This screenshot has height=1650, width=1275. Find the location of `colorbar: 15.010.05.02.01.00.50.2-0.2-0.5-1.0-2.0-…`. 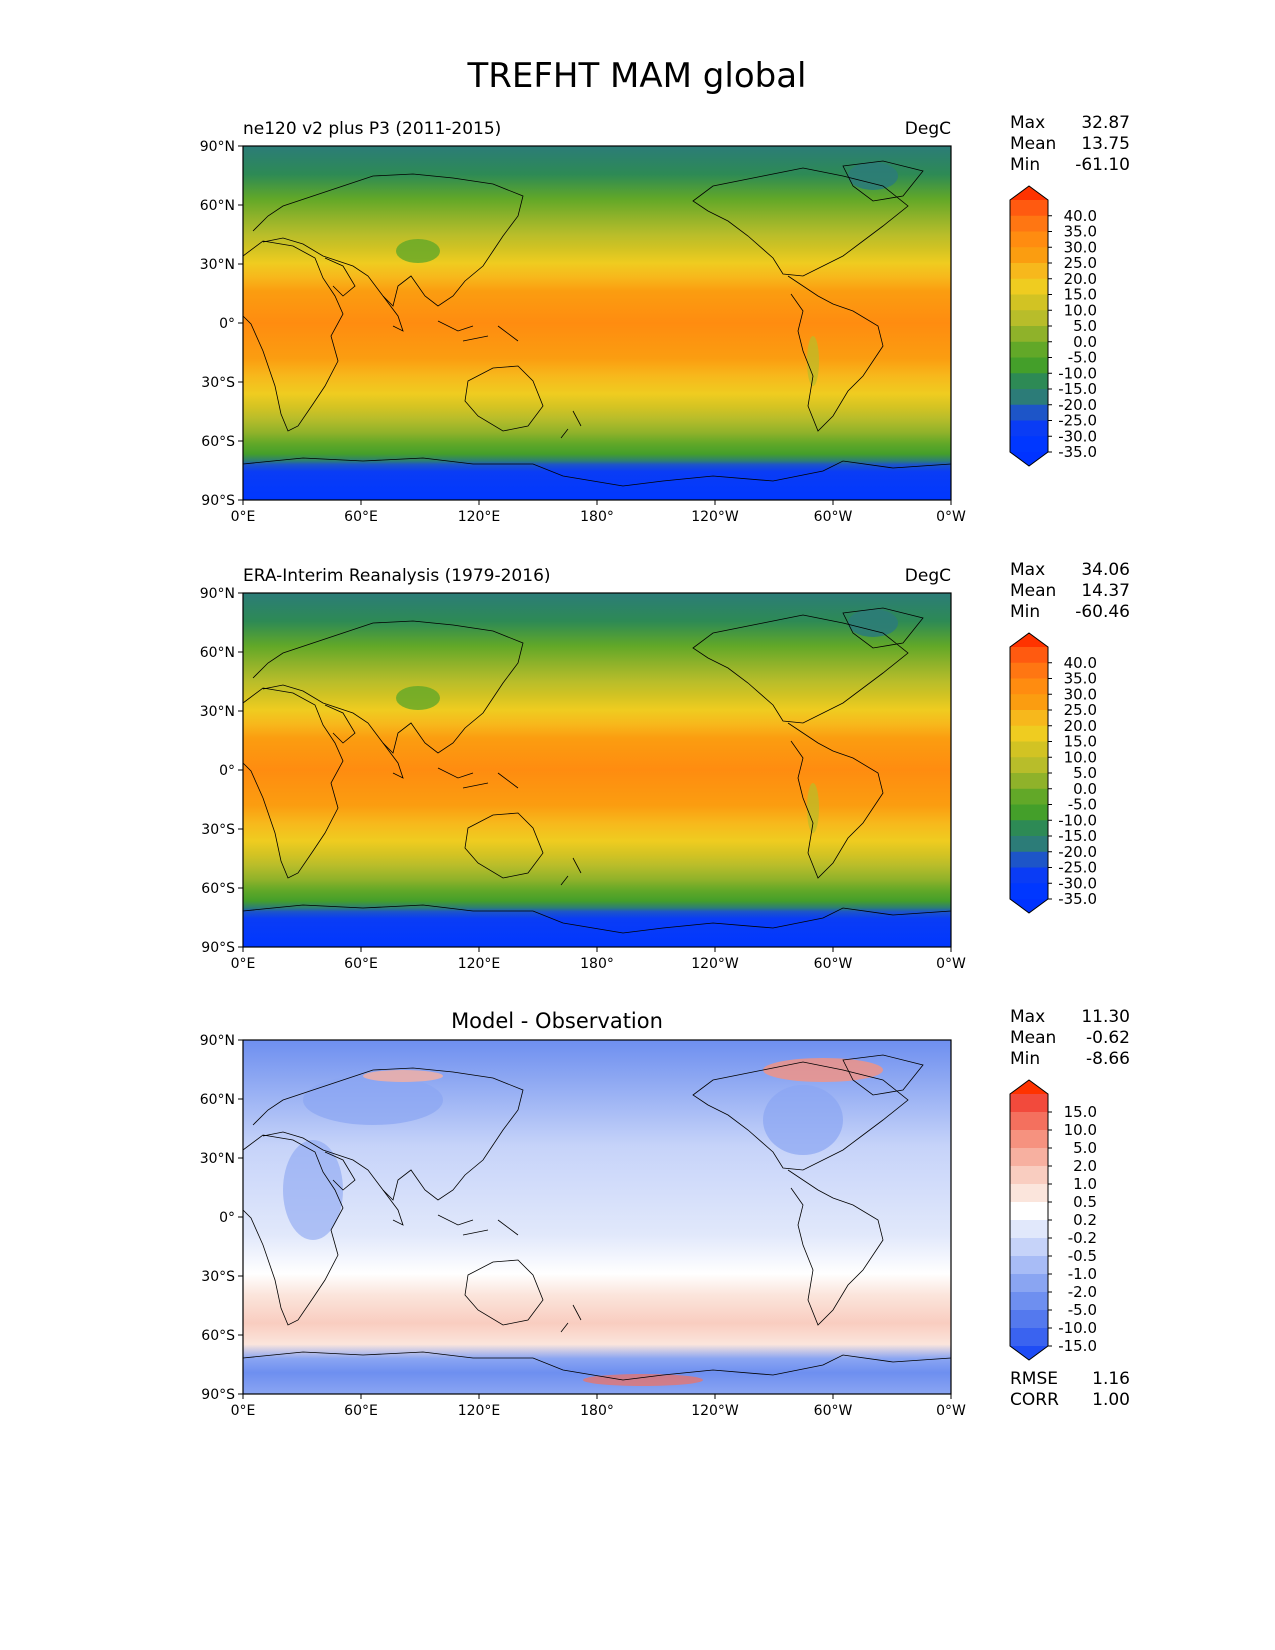

colorbar: 15.010.05.02.01.00.50.2-0.2-0.5-1.0-2.0-… is located at coordinates (1053, 1220).